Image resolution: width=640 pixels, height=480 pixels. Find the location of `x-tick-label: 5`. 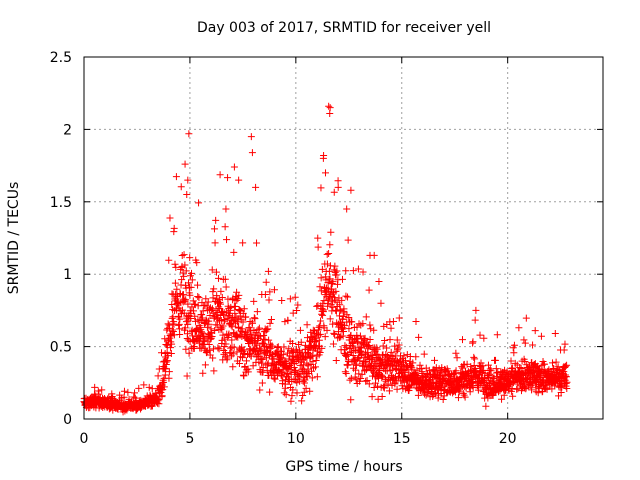

x-tick-label: 5 is located at coordinates (189, 439).